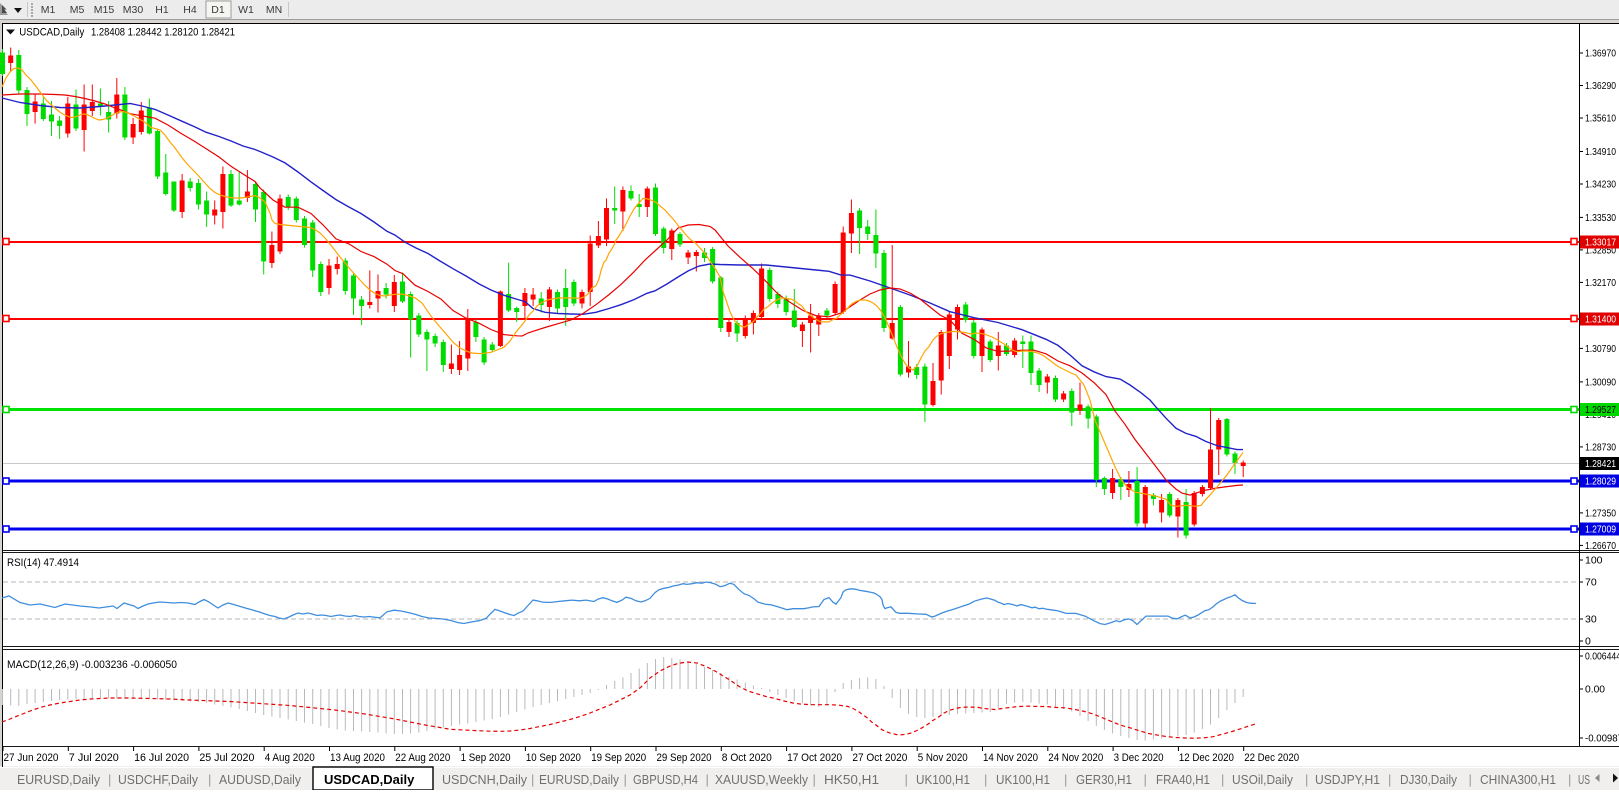  I want to click on svg-text: W1, so click(246, 10).